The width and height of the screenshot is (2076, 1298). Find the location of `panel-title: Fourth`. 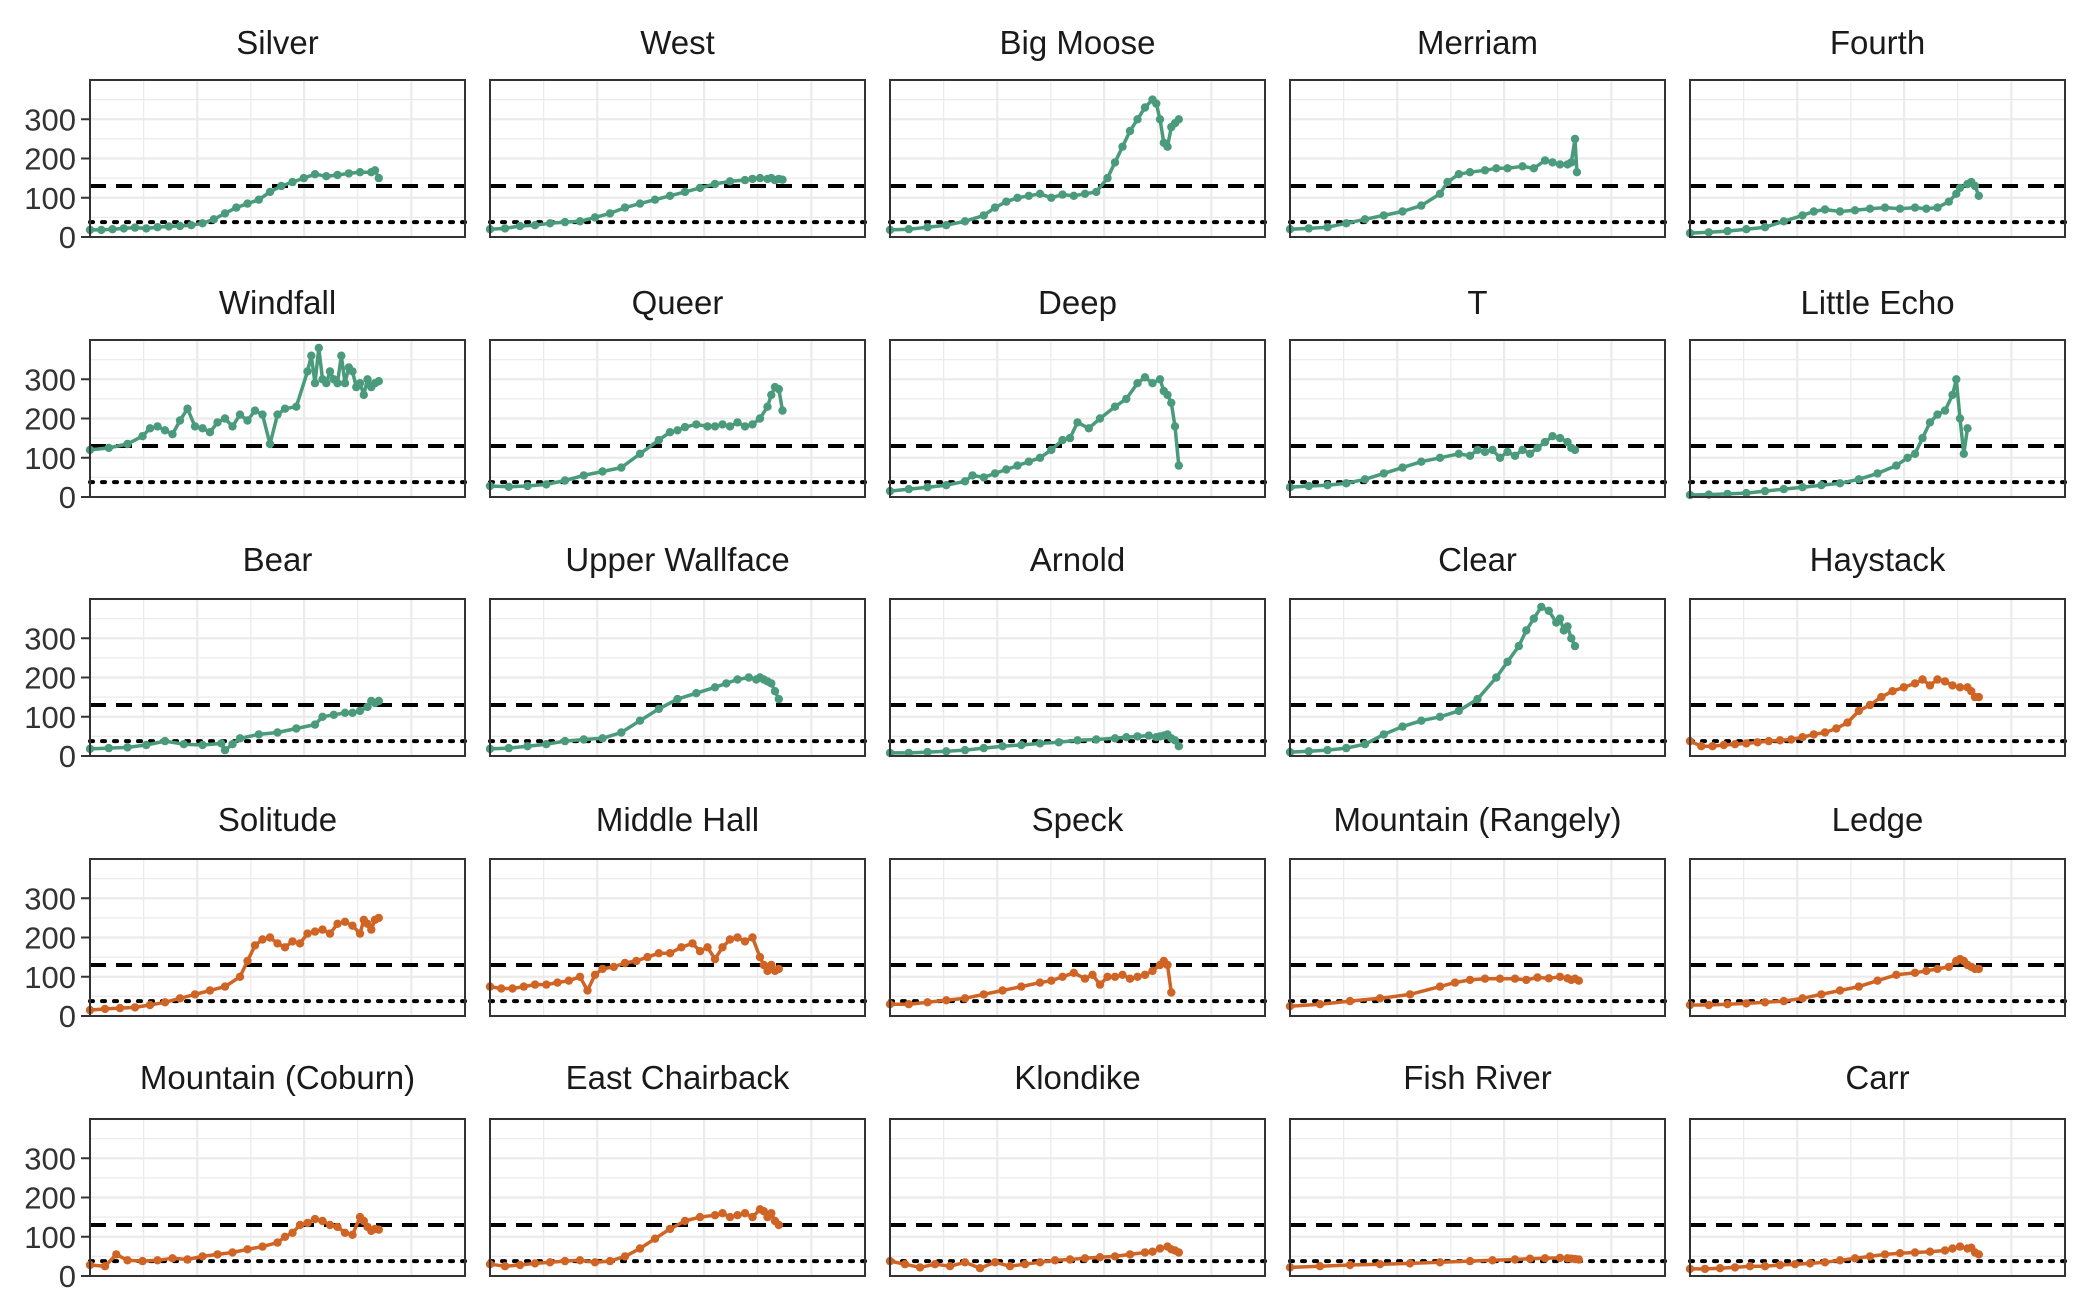

panel-title: Fourth is located at coordinates (1877, 42).